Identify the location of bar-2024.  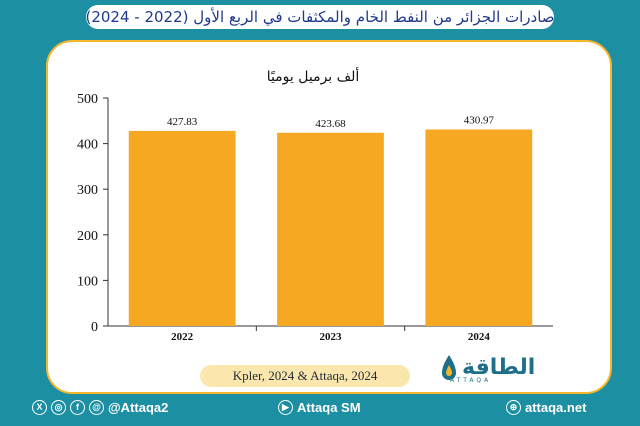
(479, 227).